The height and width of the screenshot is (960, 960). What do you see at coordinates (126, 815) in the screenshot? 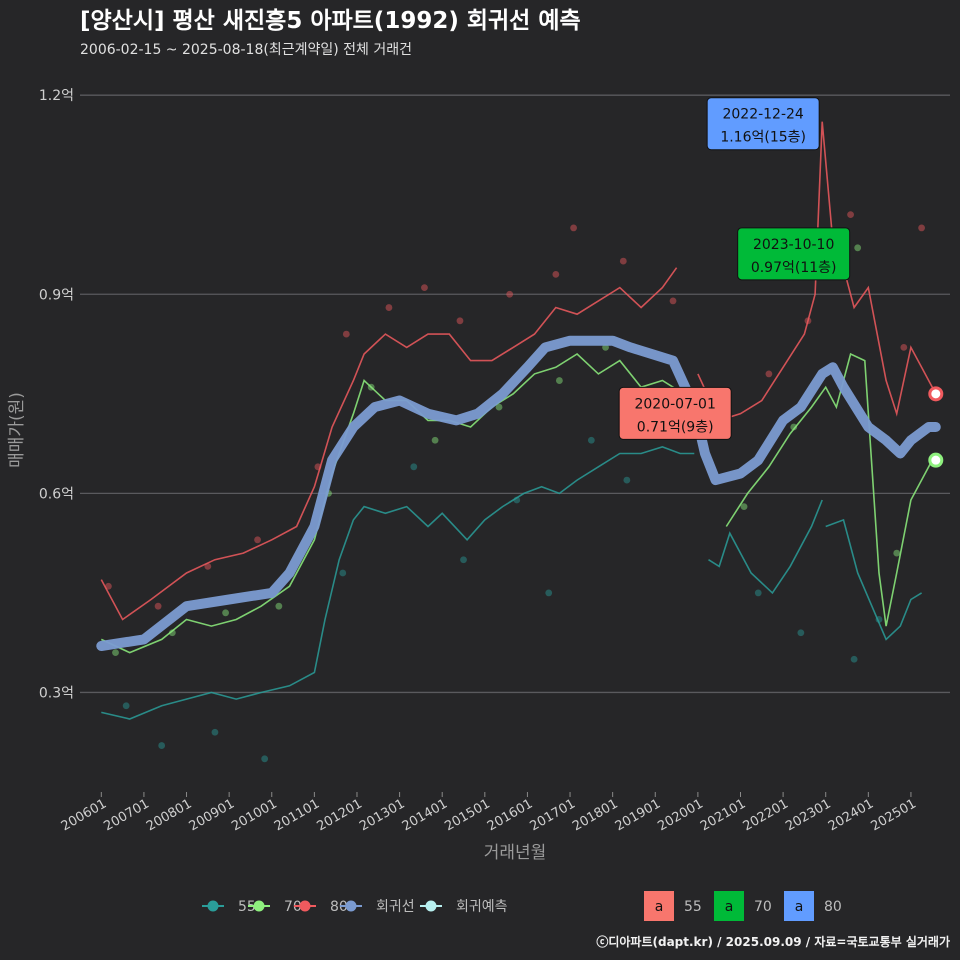
I see `x-tick-label: 200701` at bounding box center [126, 815].